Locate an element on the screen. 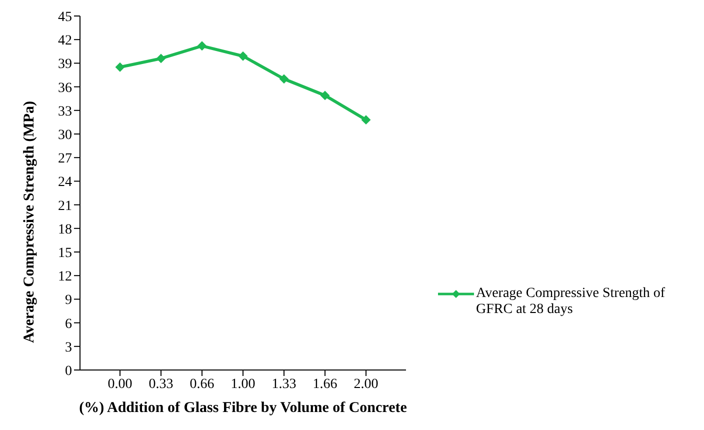  x-tick-label: 0.33 is located at coordinates (161, 384).